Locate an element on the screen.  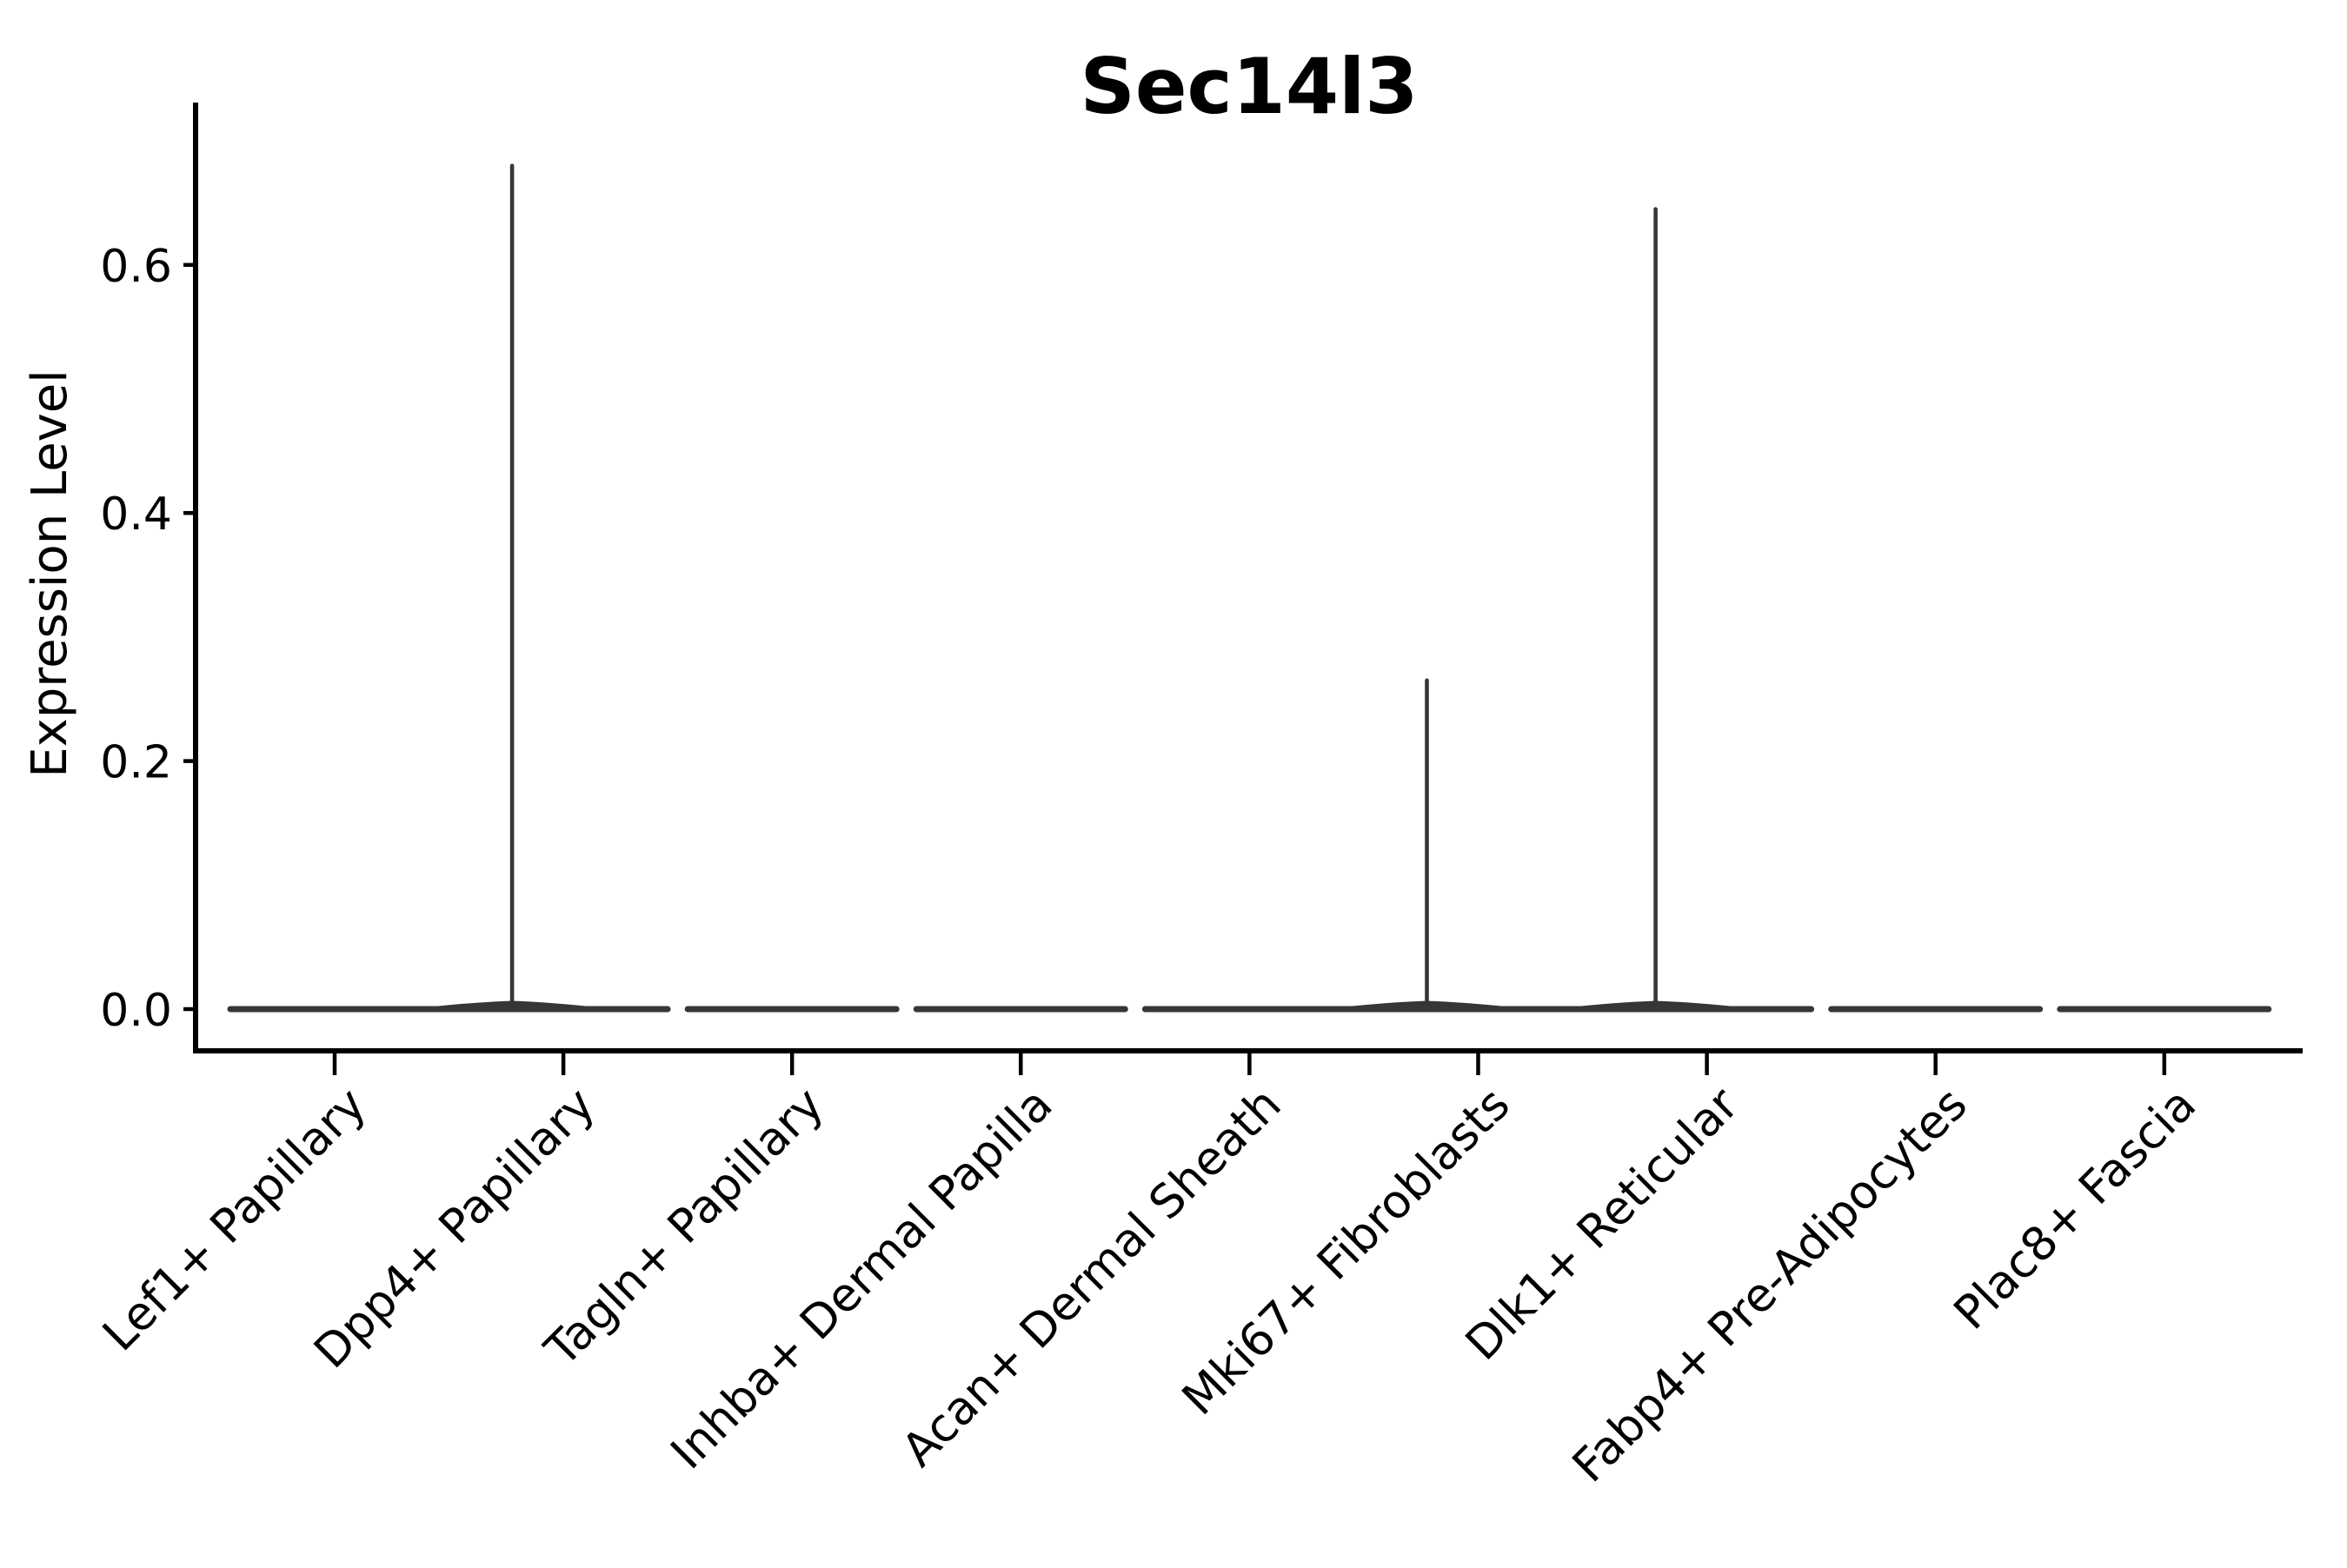
x-tick-label-group: Acan+ Dermal Sheath is located at coordinates (1091, 1277).